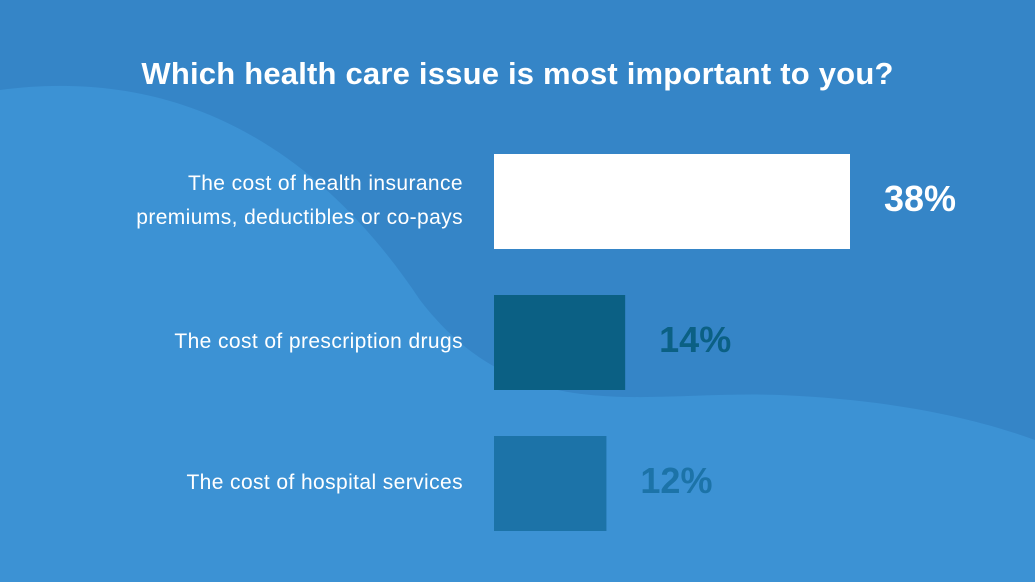 The image size is (1035, 582). What do you see at coordinates (325, 183) in the screenshot?
I see `category-label-0-line-0: The cost of health insurance` at bounding box center [325, 183].